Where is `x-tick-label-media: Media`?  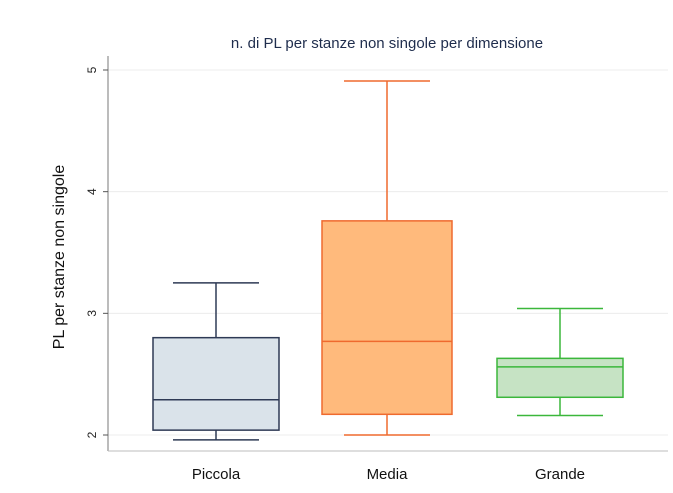
x-tick-label-media: Media is located at coordinates (388, 474).